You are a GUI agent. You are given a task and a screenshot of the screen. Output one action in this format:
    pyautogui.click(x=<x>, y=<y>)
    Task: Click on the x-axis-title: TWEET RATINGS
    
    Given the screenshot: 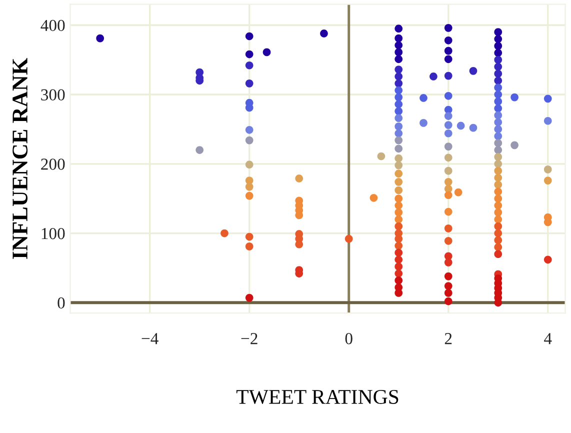 What is the action you would take?
    pyautogui.click(x=317, y=397)
    